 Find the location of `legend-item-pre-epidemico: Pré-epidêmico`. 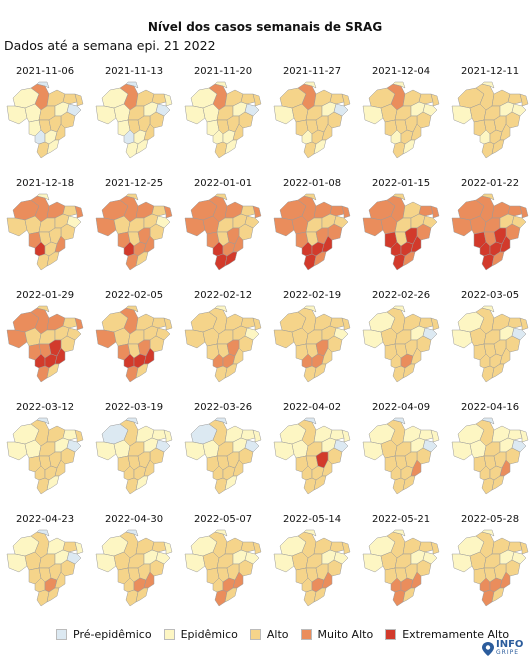

legend-item-pre-epidemico: Pré-epidêmico is located at coordinates (104, 634).